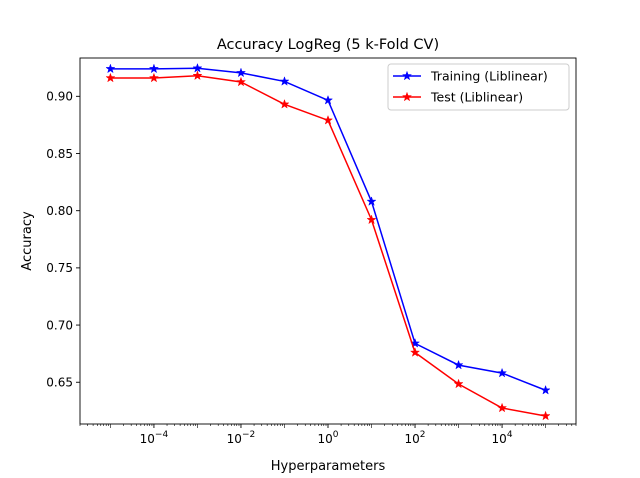 This screenshot has height=478, width=640. Describe the element at coordinates (59, 211) in the screenshot. I see `y-tick-label: 0.80` at that location.